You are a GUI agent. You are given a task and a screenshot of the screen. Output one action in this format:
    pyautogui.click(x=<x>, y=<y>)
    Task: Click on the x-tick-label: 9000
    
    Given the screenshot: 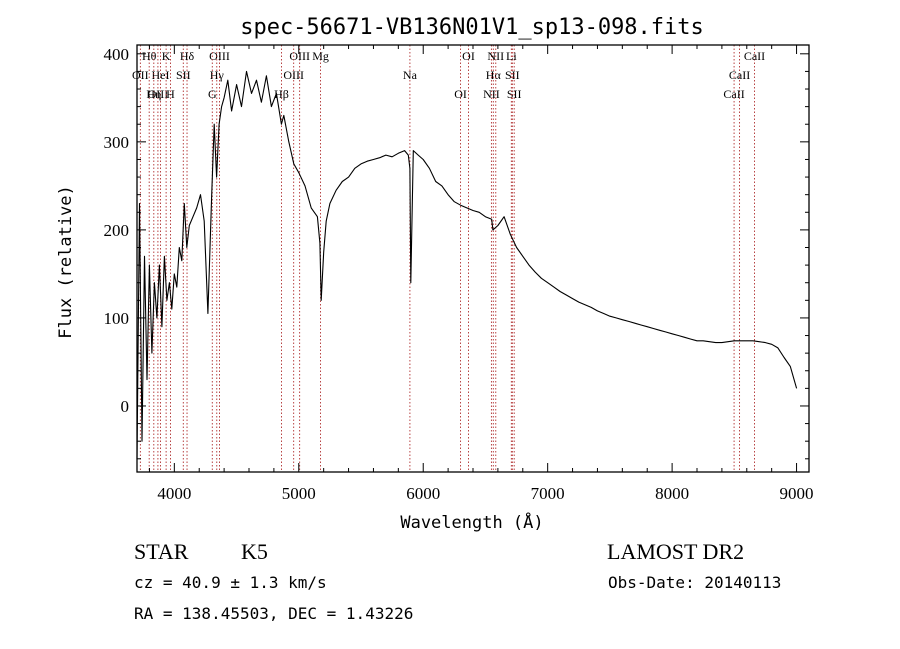 What is the action you would take?
    pyautogui.click(x=797, y=493)
    